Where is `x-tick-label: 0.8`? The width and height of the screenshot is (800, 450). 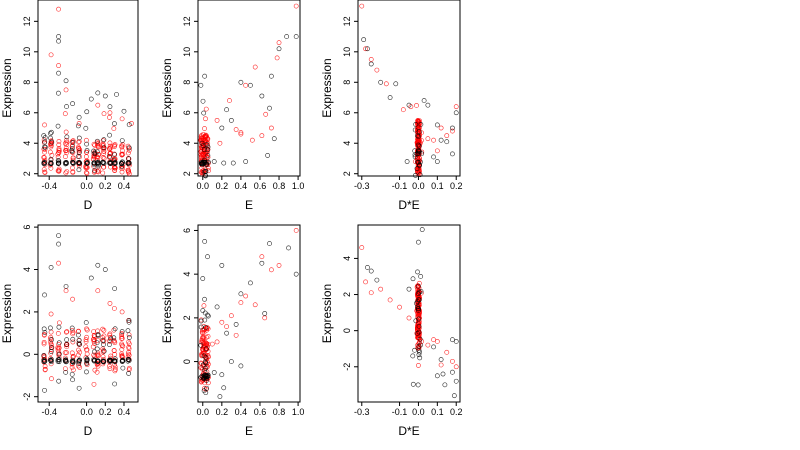
x-tick-label: 0.8 is located at coordinates (279, 186).